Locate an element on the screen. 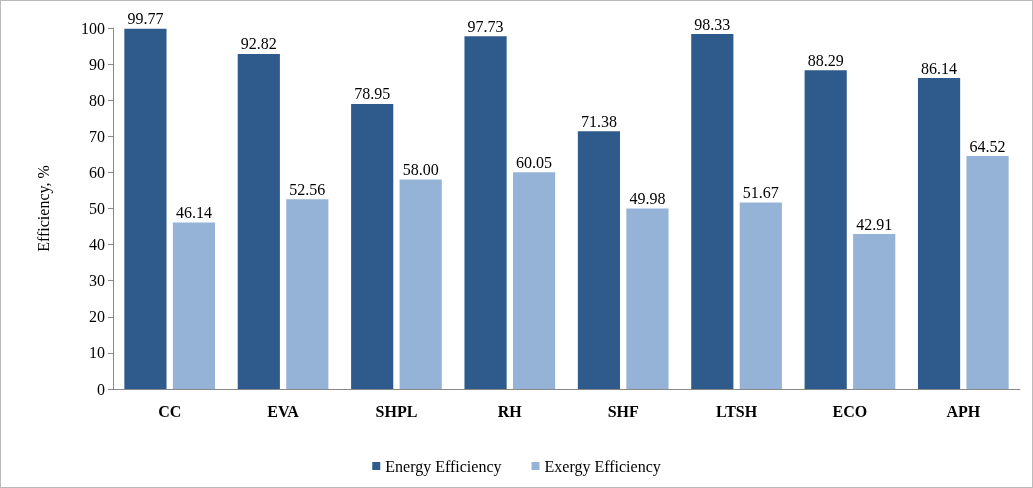 The image size is (1033, 488). data-label: 88.29 is located at coordinates (825, 60).